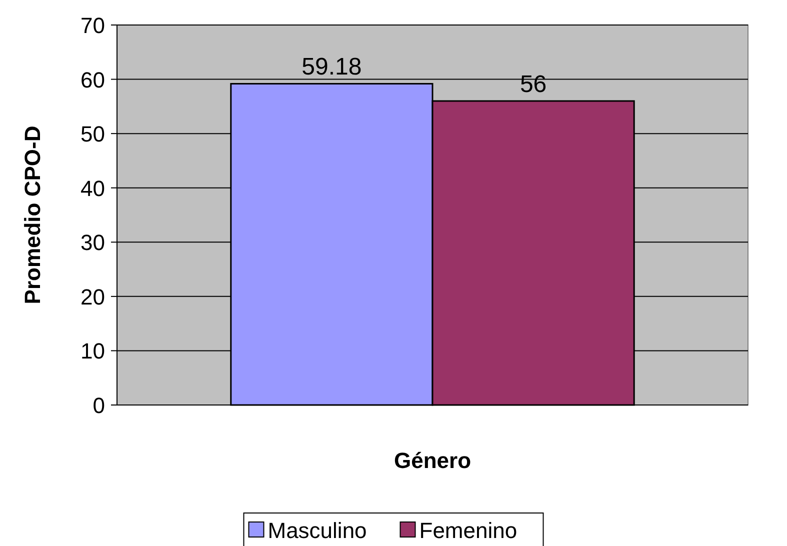  Describe the element at coordinates (92, 243) in the screenshot. I see `y-tick-label: 30` at that location.